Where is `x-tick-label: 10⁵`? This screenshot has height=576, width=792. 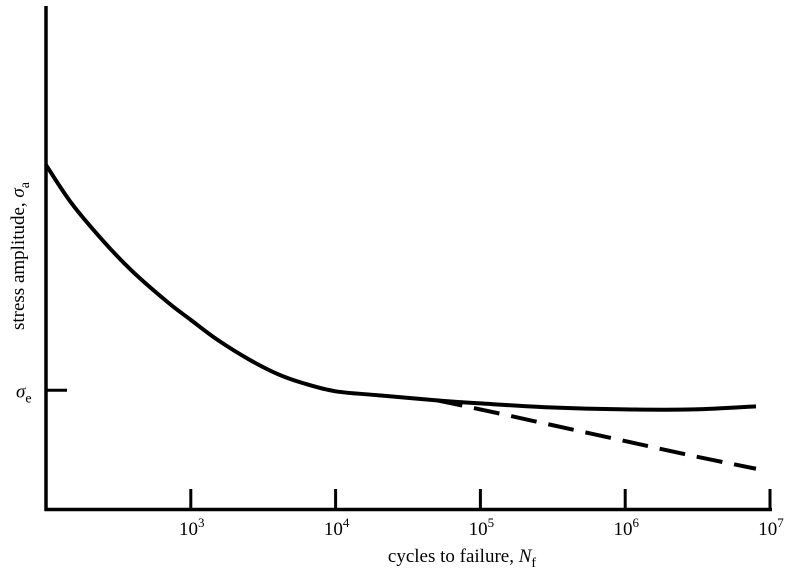 x-tick-label: 10⁵ is located at coordinates (482, 527).